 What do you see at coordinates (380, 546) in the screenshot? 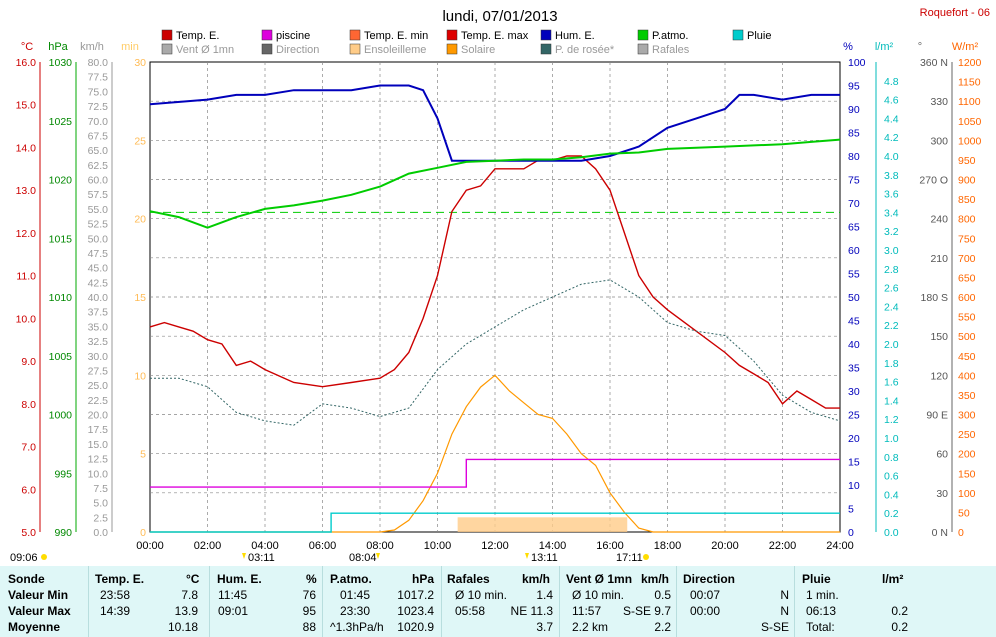
I see `x-tick-label: 08:00` at bounding box center [380, 546].